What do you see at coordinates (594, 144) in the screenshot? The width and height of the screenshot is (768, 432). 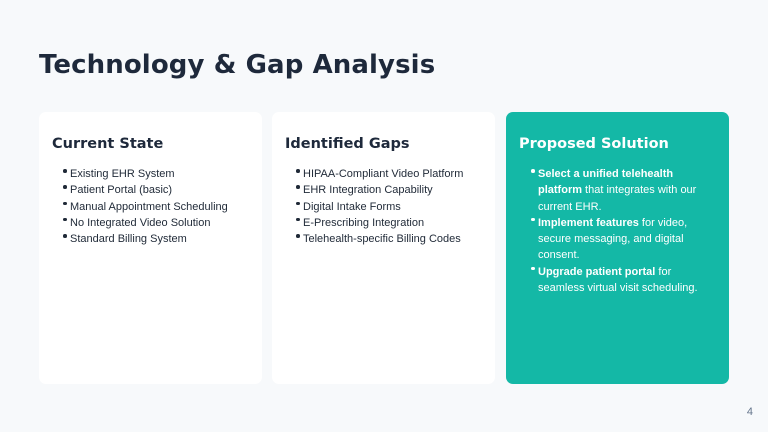 I see `proposed-solution-heading: Proposed Solution` at bounding box center [594, 144].